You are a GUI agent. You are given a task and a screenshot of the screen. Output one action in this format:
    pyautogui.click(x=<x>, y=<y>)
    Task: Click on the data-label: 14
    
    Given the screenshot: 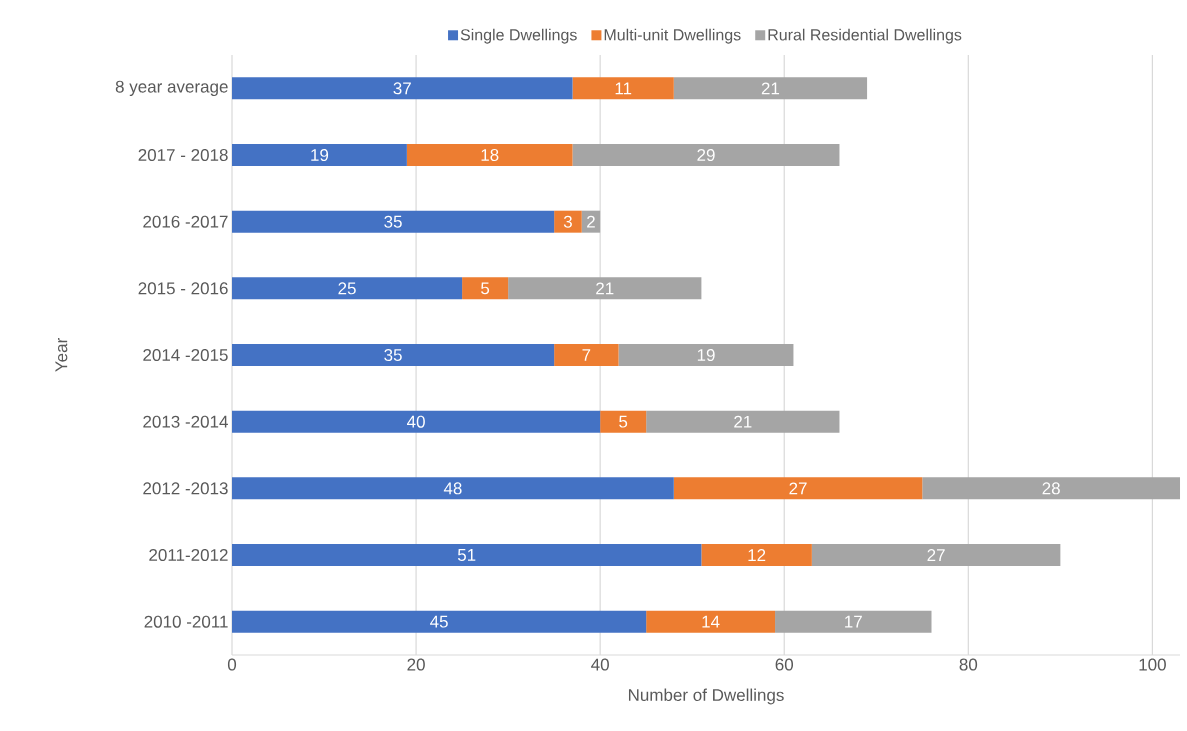 What is the action you would take?
    pyautogui.click(x=711, y=621)
    